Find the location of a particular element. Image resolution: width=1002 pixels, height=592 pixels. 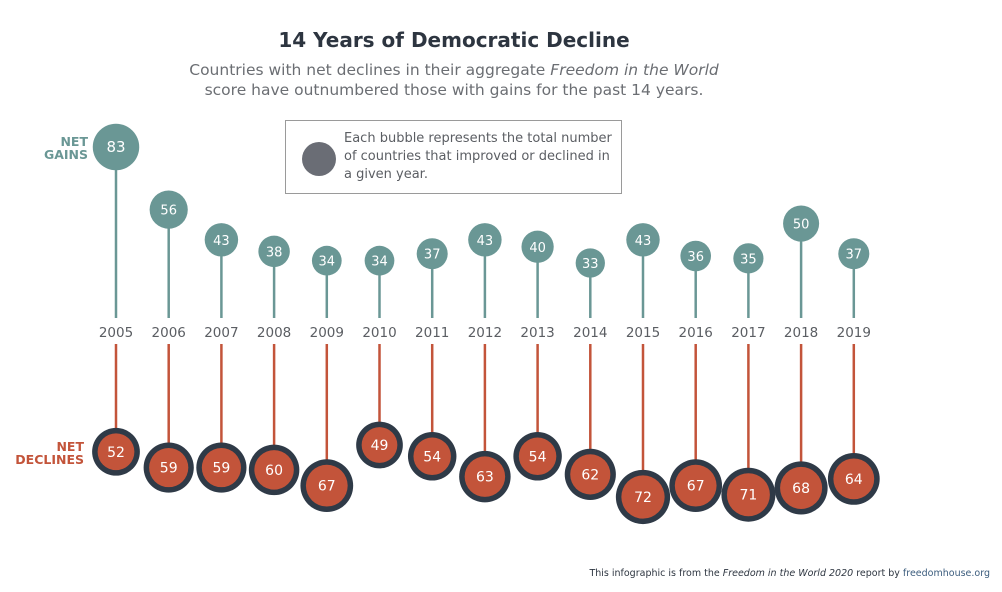

year-label-2018: 2018 is located at coordinates (801, 333).